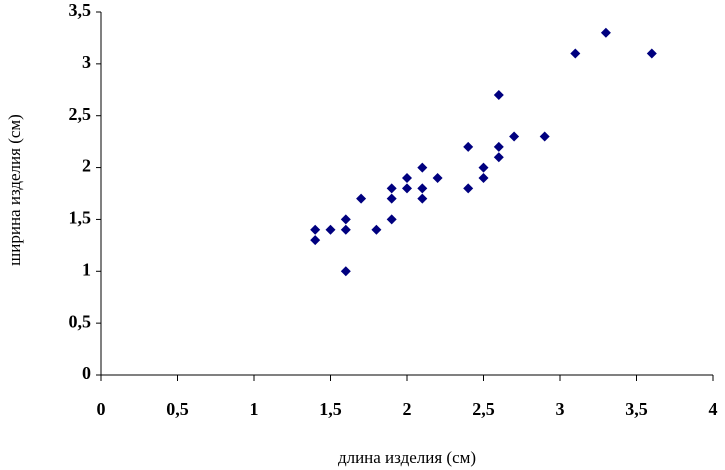 The height and width of the screenshot is (470, 725). Describe the element at coordinates (177, 409) in the screenshot. I see `x-tick-label: 0,5` at that location.